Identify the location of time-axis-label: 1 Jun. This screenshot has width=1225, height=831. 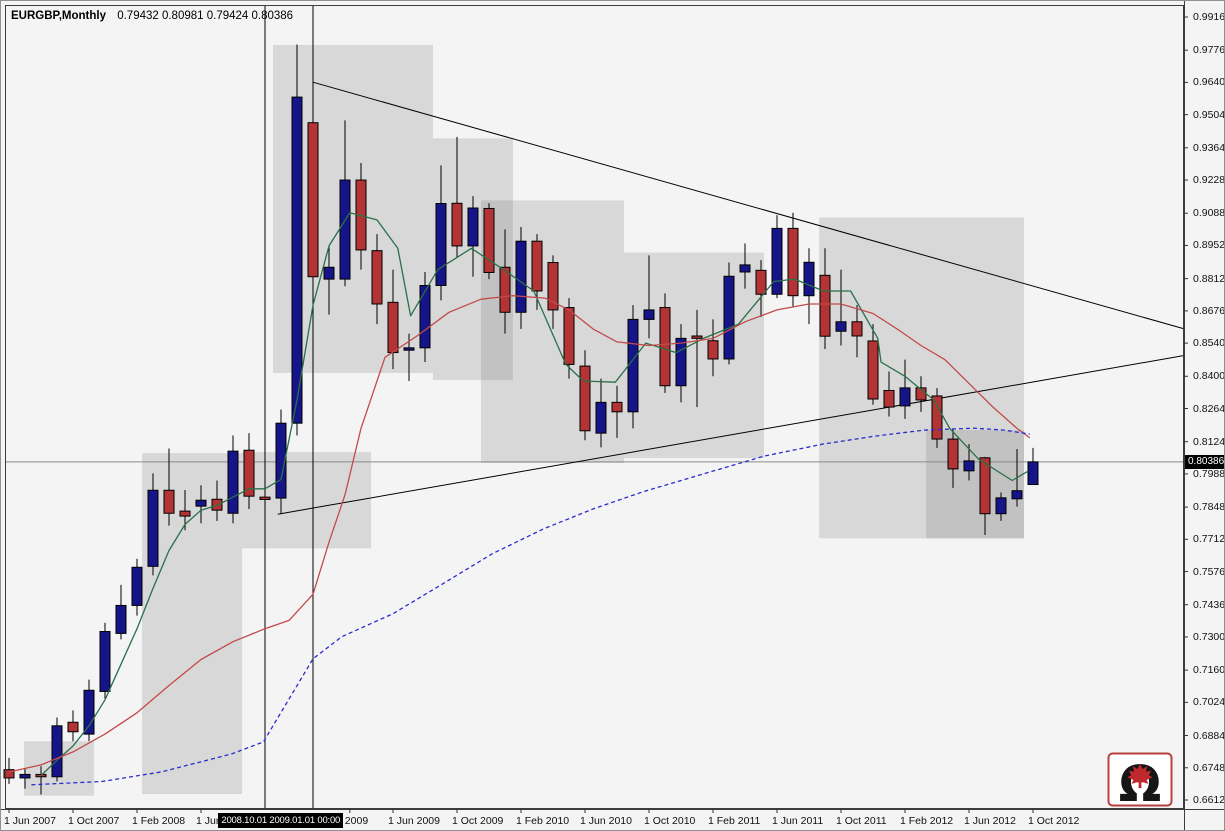
(209, 821).